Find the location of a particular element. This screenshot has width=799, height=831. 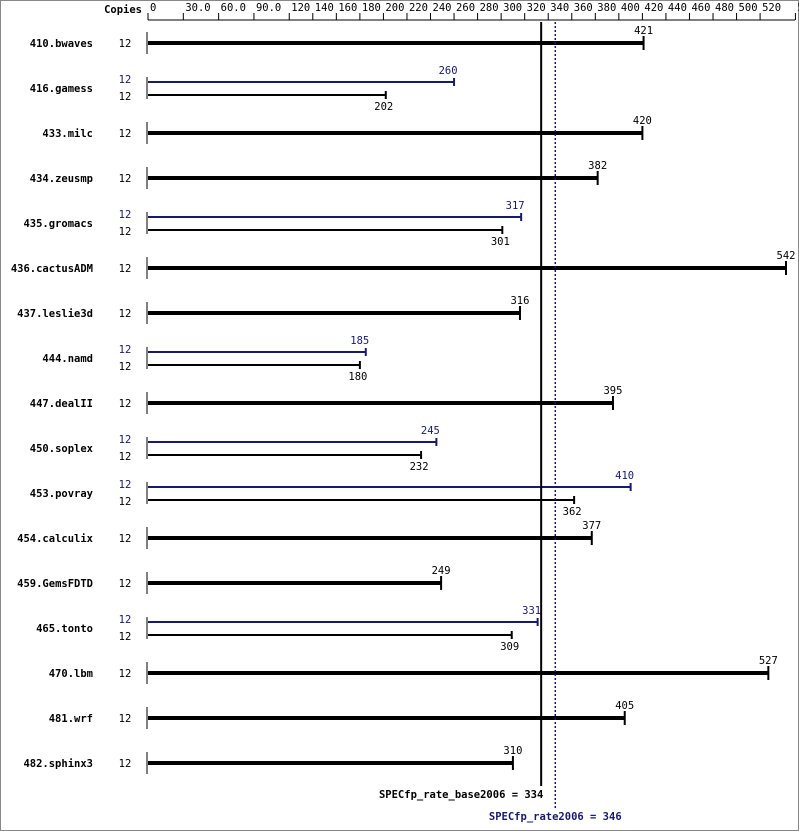

value-label: 180 is located at coordinates (357, 377).